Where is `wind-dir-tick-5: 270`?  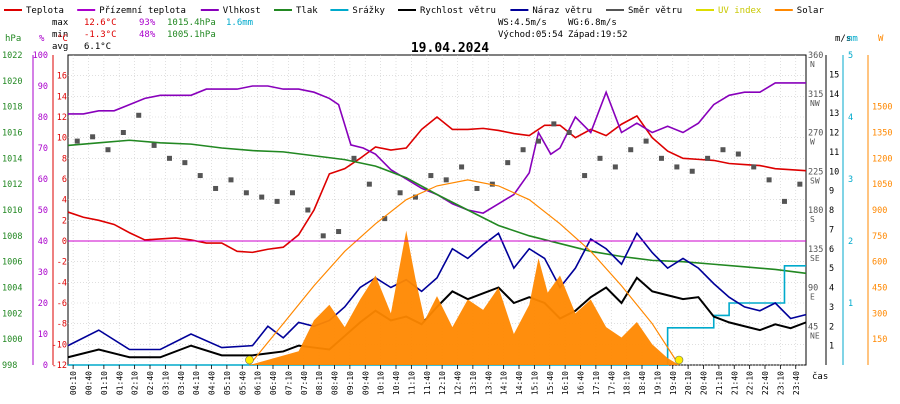 wind-dir-tick-5: 270 is located at coordinates (815, 134).